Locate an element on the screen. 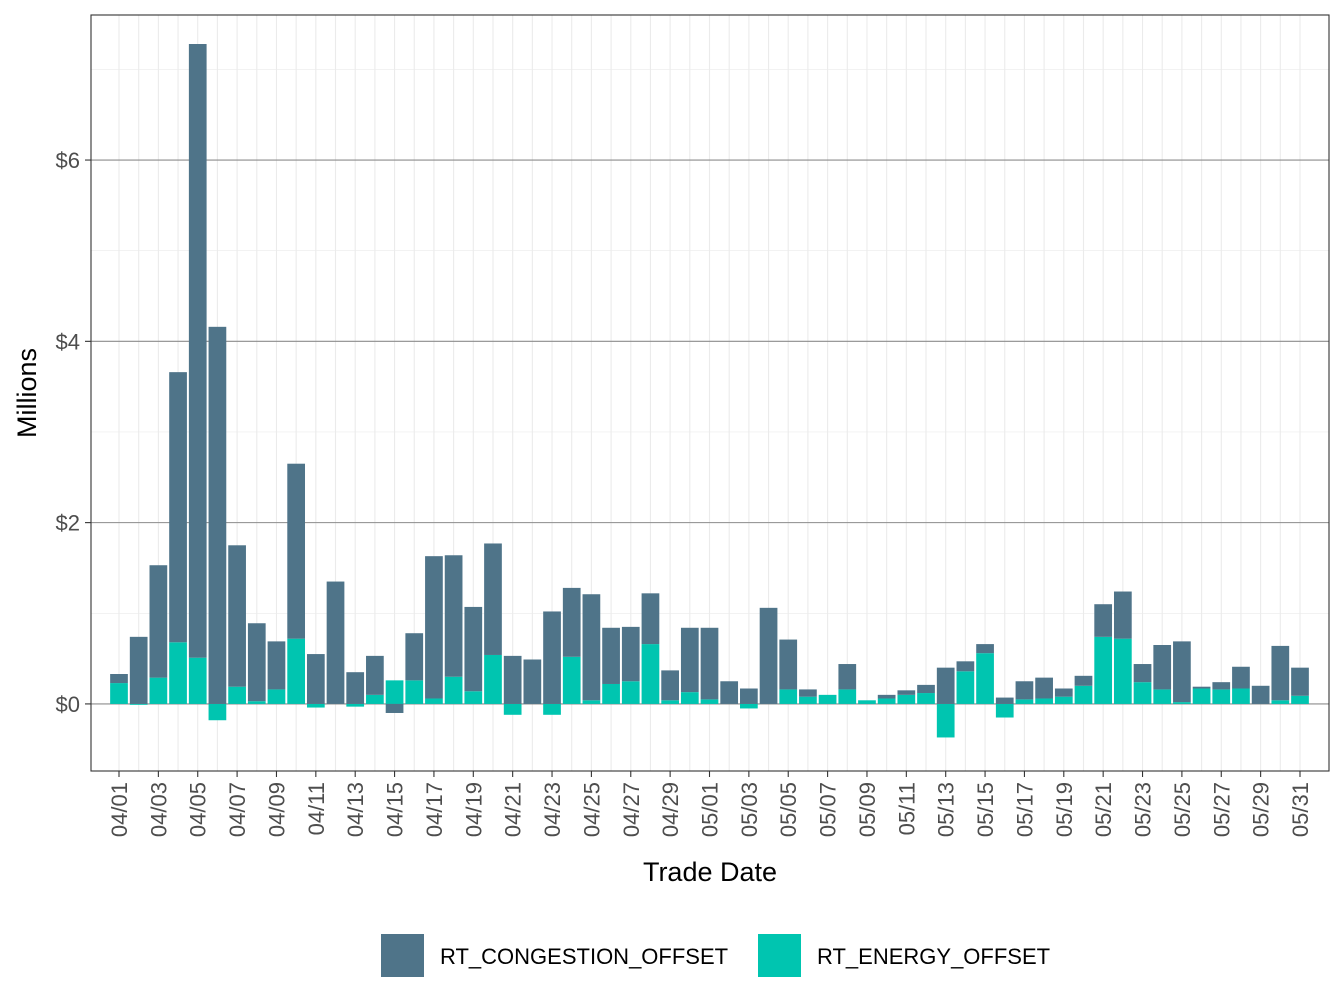  x-tick-label: 05/01 is located at coordinates (710, 809).